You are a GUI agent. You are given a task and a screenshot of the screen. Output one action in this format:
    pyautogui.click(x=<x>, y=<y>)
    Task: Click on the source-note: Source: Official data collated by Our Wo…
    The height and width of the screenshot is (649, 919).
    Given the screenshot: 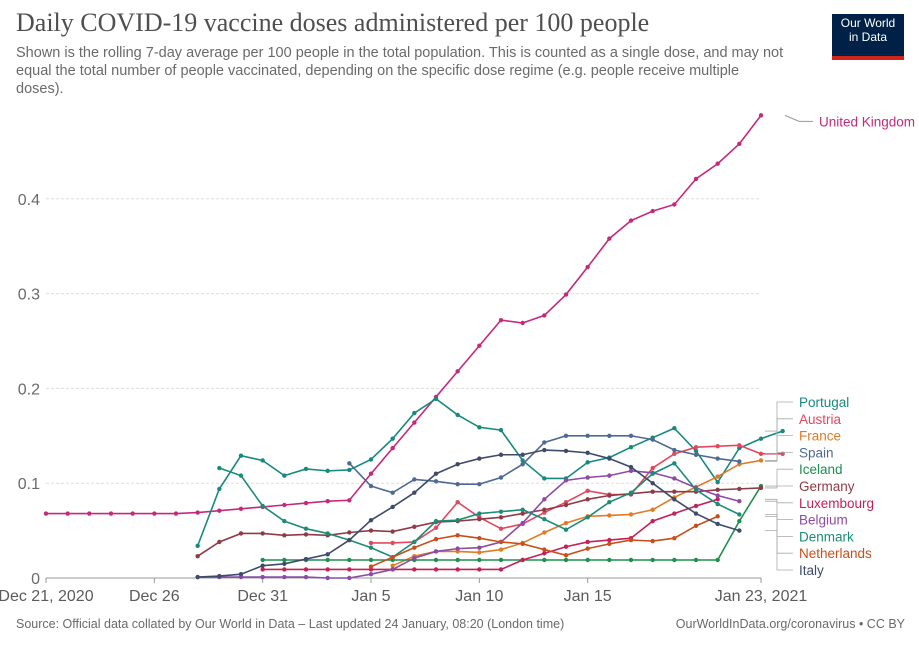 What is the action you would take?
    pyautogui.click(x=290, y=624)
    